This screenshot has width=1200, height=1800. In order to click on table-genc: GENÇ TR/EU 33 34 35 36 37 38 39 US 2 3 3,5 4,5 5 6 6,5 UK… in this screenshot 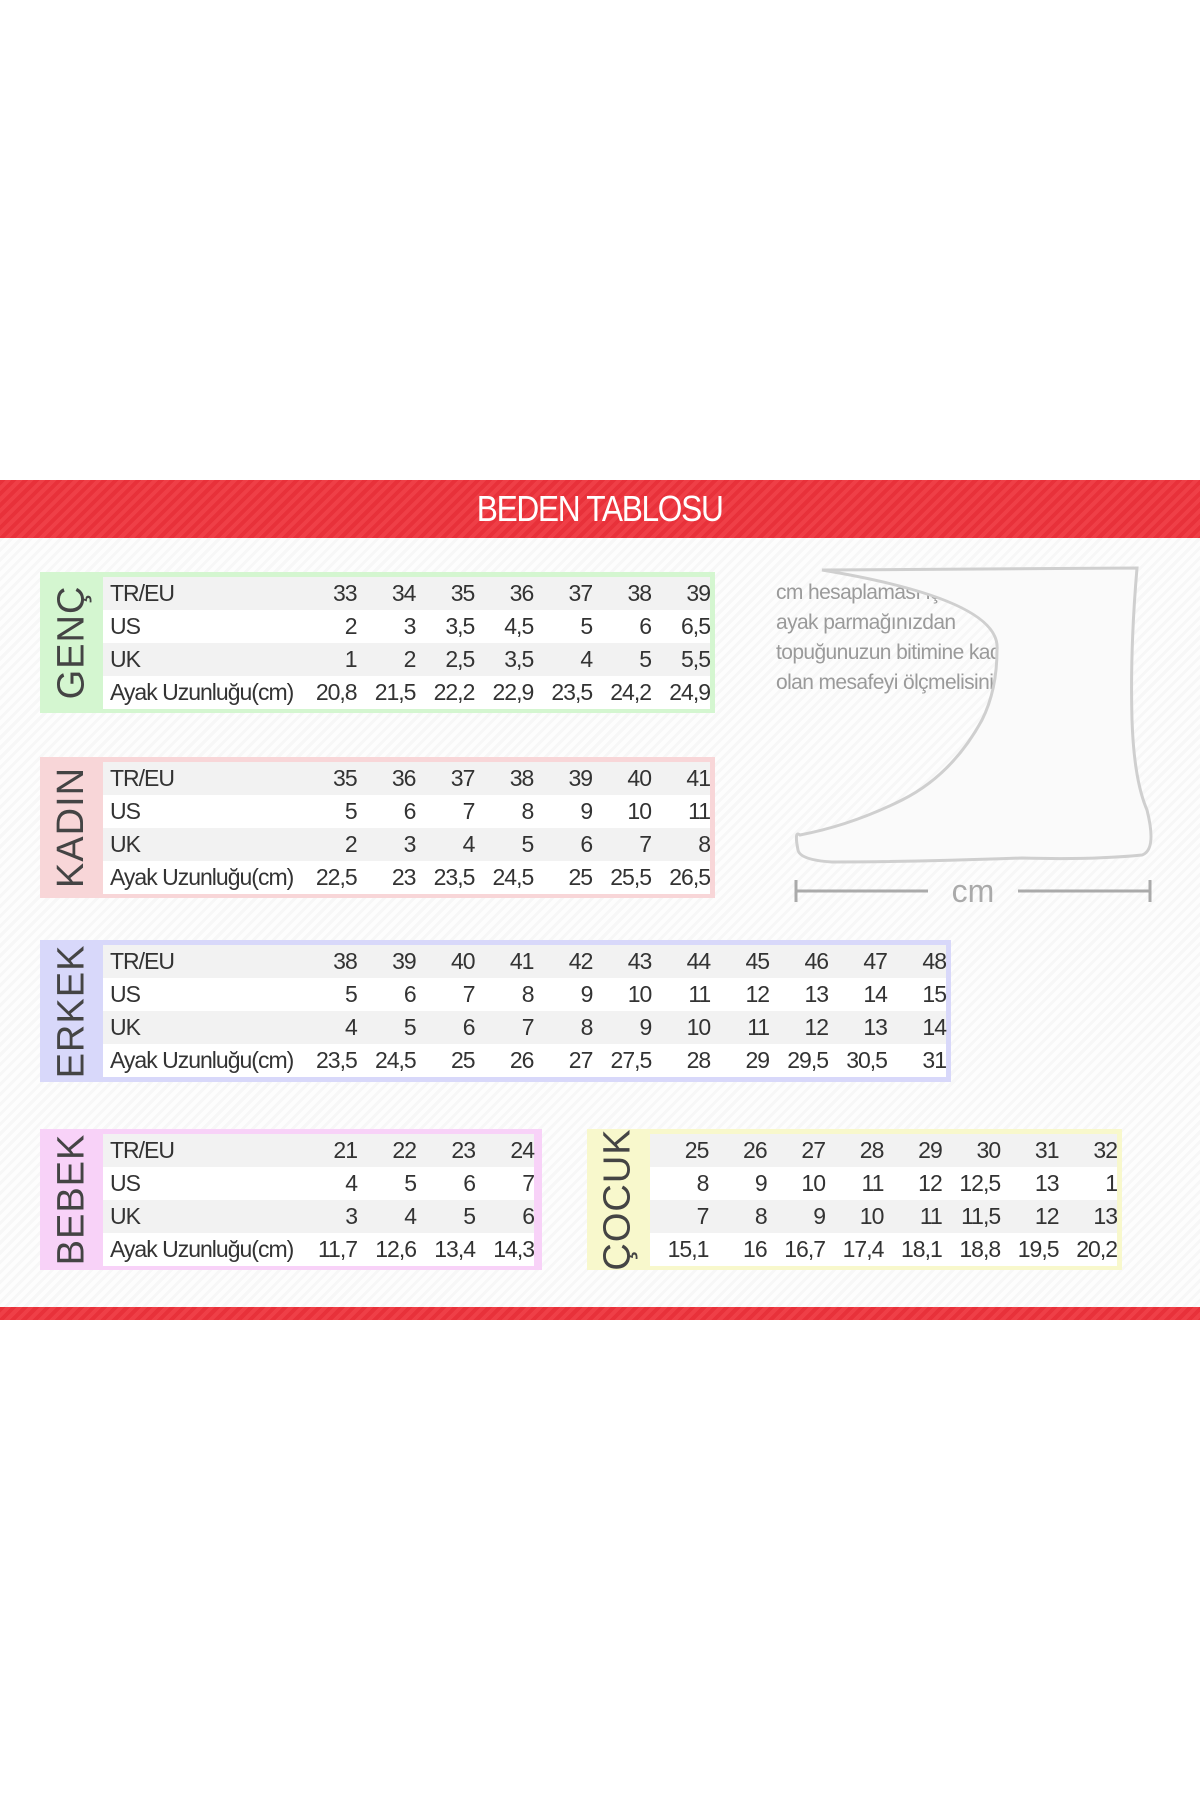, I will do `click(377, 642)`.